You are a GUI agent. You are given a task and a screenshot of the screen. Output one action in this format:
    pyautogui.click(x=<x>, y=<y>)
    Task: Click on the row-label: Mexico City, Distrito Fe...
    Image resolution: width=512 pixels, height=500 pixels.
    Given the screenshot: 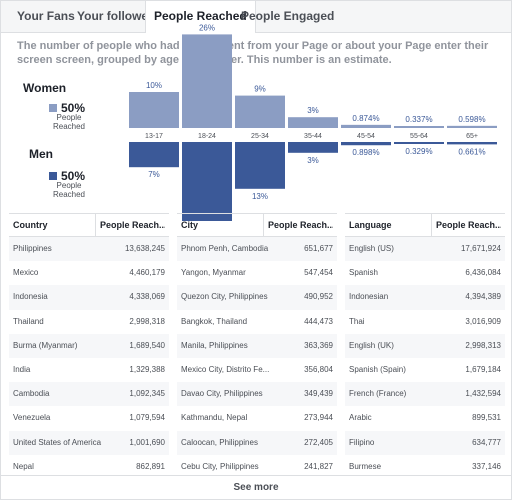 What is the action you would take?
    pyautogui.click(x=225, y=369)
    